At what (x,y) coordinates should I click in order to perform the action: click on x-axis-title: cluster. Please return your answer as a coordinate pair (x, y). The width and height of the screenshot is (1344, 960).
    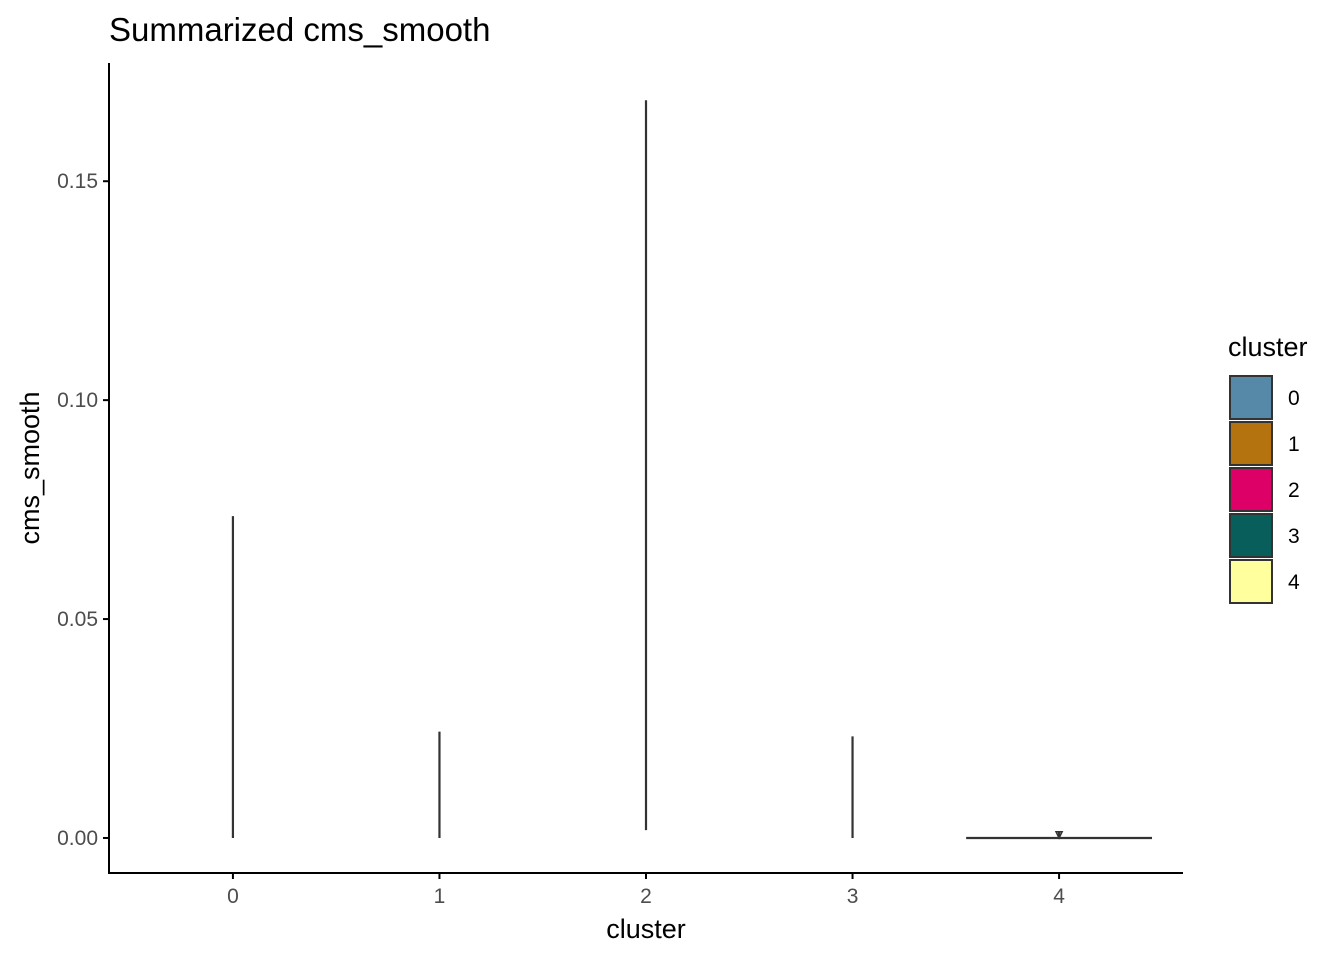
    Looking at the image, I should click on (646, 929).